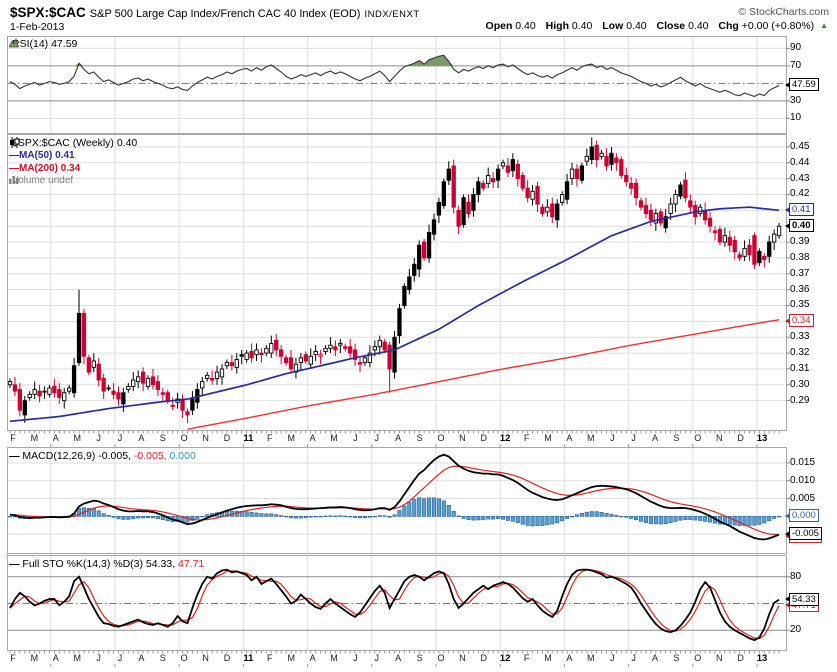 The width and height of the screenshot is (837, 672). What do you see at coordinates (37, 27) in the screenshot?
I see `chart-date: 1-Feb-2013` at bounding box center [37, 27].